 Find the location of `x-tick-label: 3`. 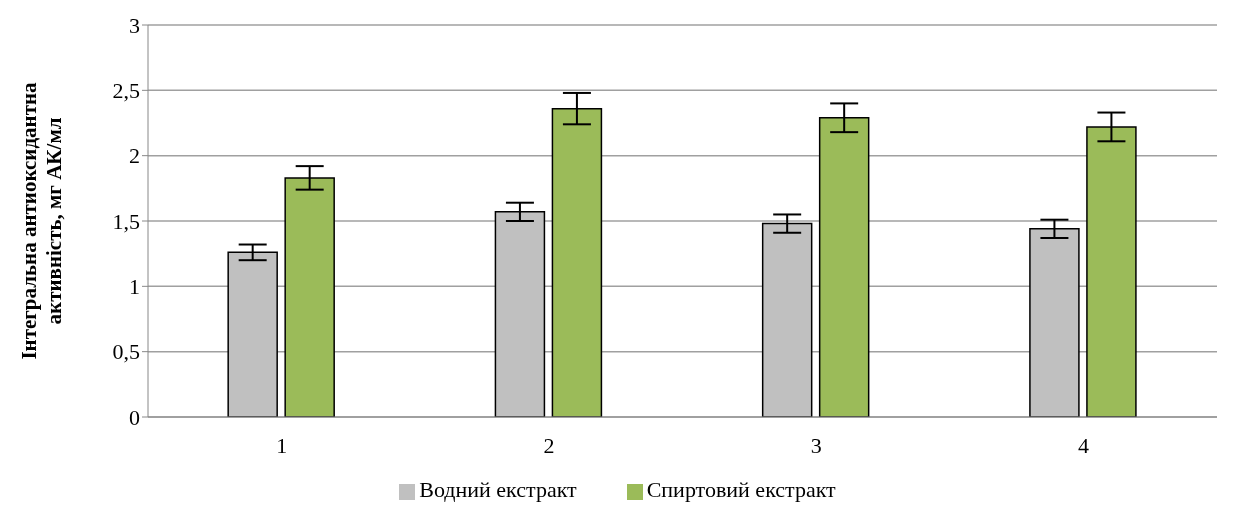

x-tick-label: 3 is located at coordinates (816, 445).